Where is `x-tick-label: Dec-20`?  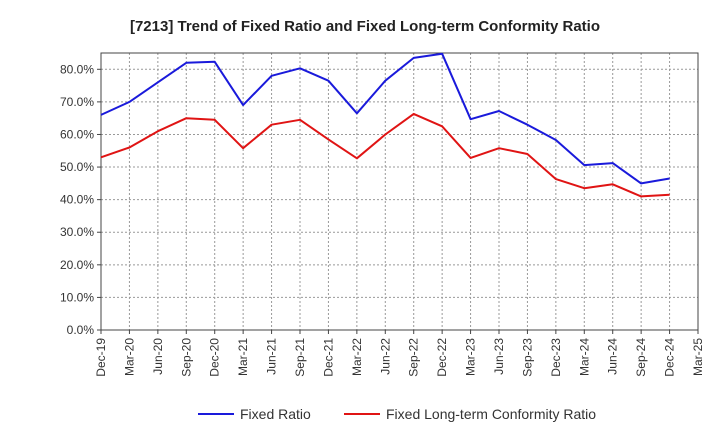
x-tick-label: Dec-20 is located at coordinates (215, 357).